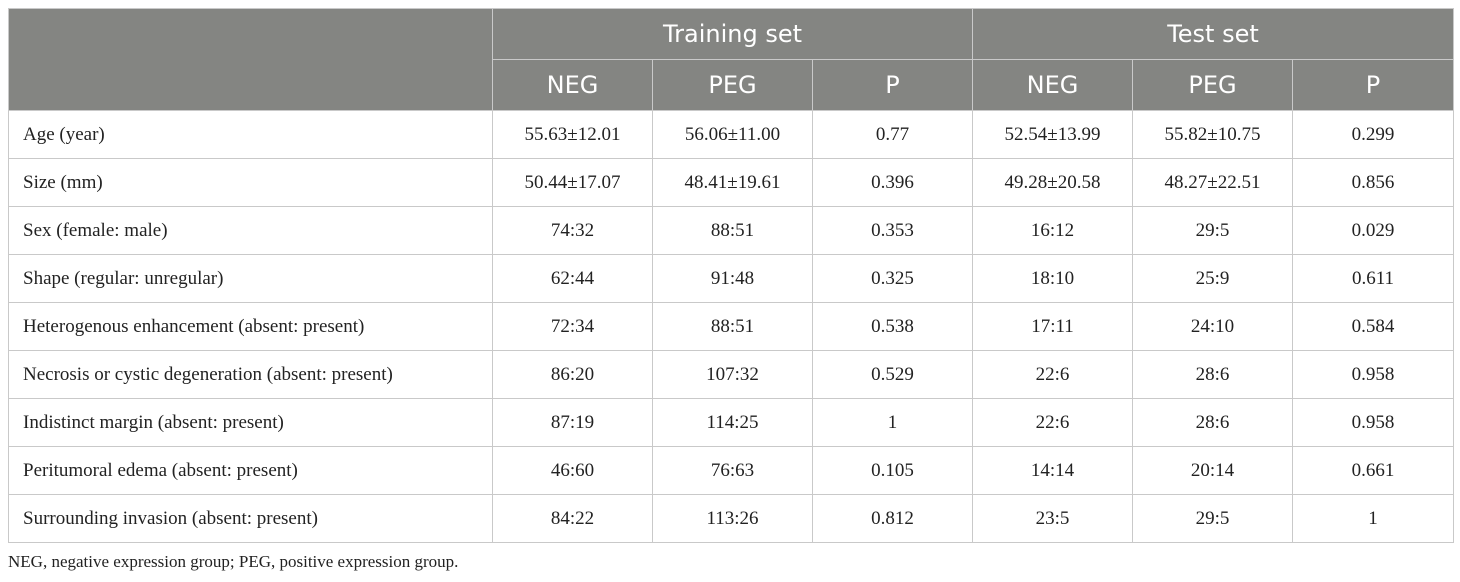  What do you see at coordinates (1212, 134) in the screenshot?
I see `table-cell: 55.82±10.75` at bounding box center [1212, 134].